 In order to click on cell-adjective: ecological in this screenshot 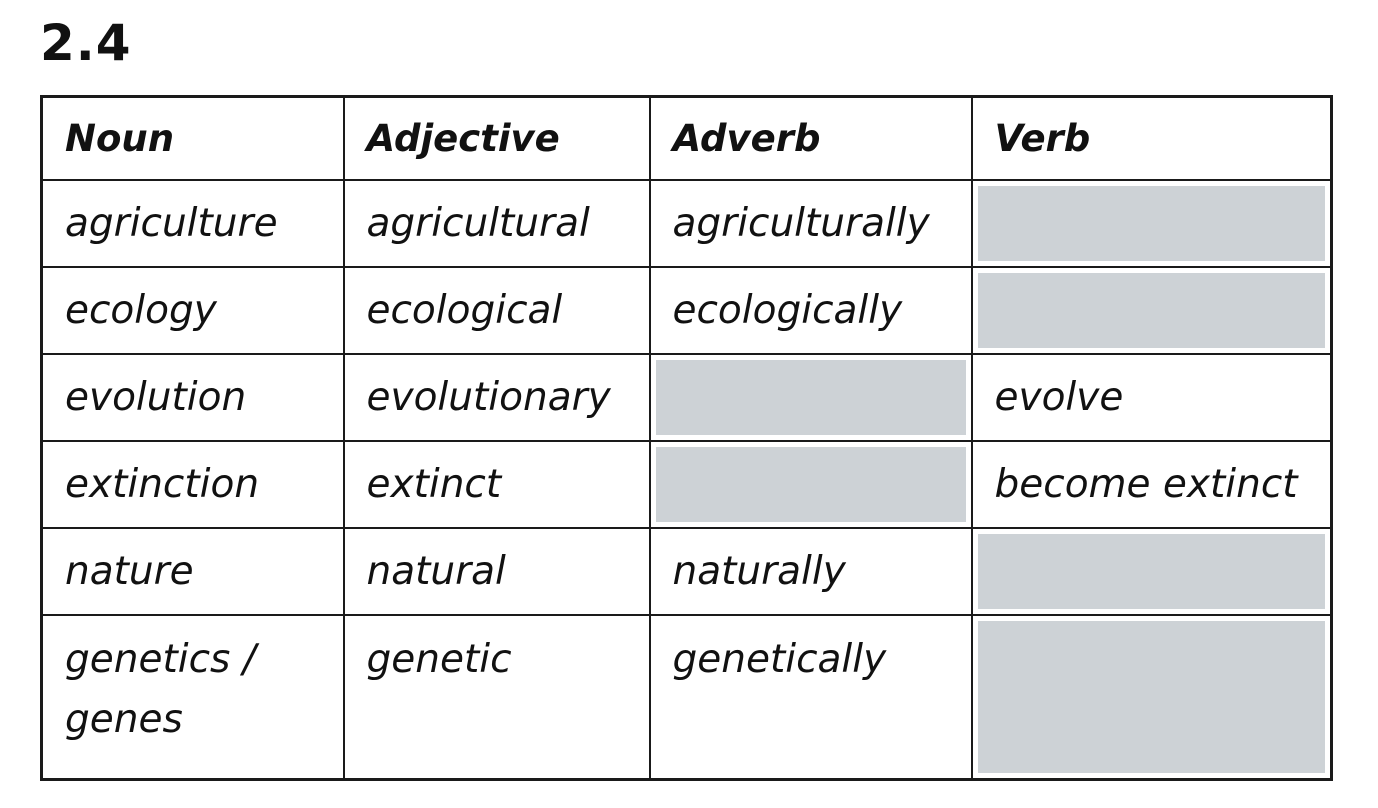, I will do `click(496, 310)`.